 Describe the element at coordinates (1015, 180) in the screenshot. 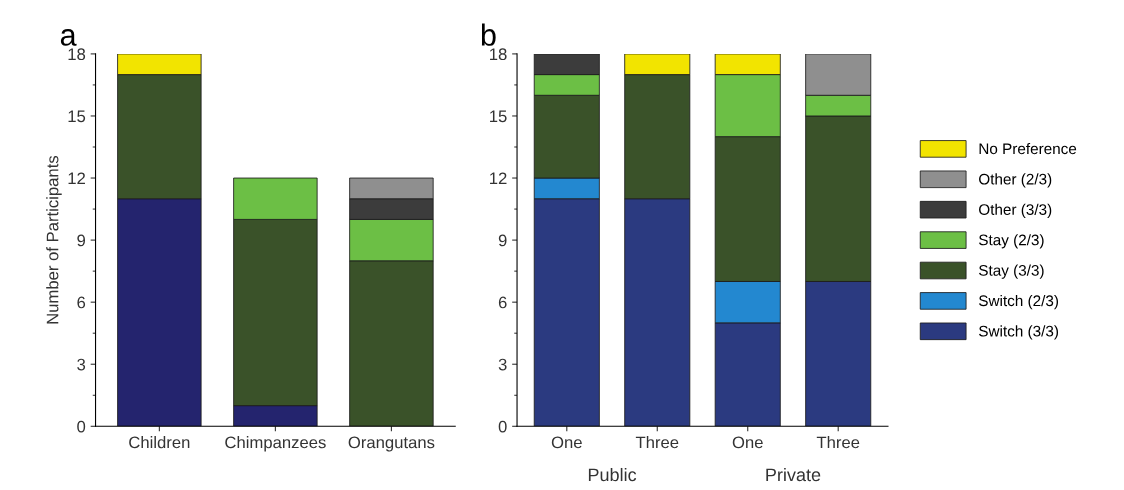

I see `legend-label: Other (2/3)` at that location.